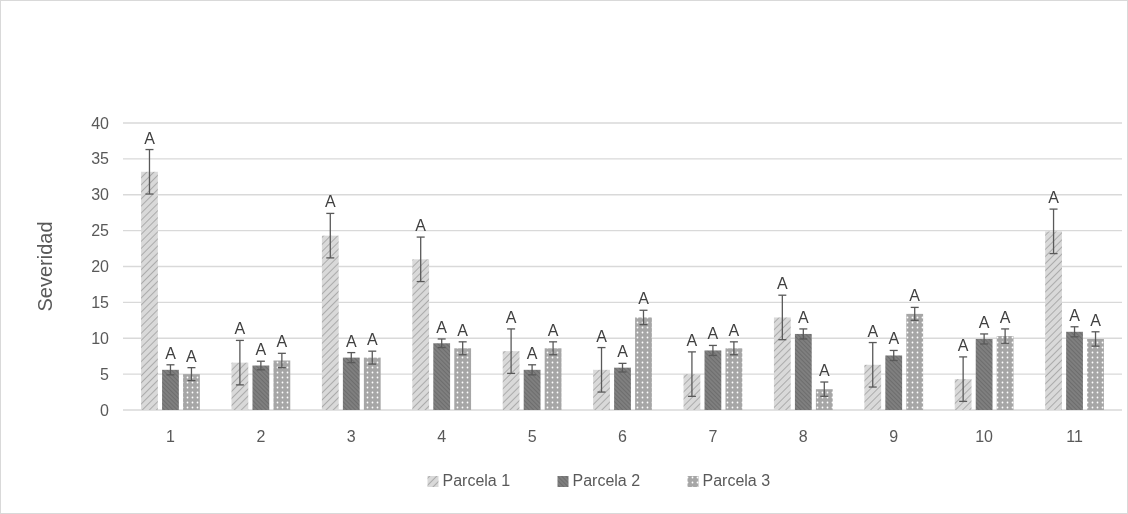  What do you see at coordinates (984, 436) in the screenshot?
I see `x-tick-label: 10` at bounding box center [984, 436].